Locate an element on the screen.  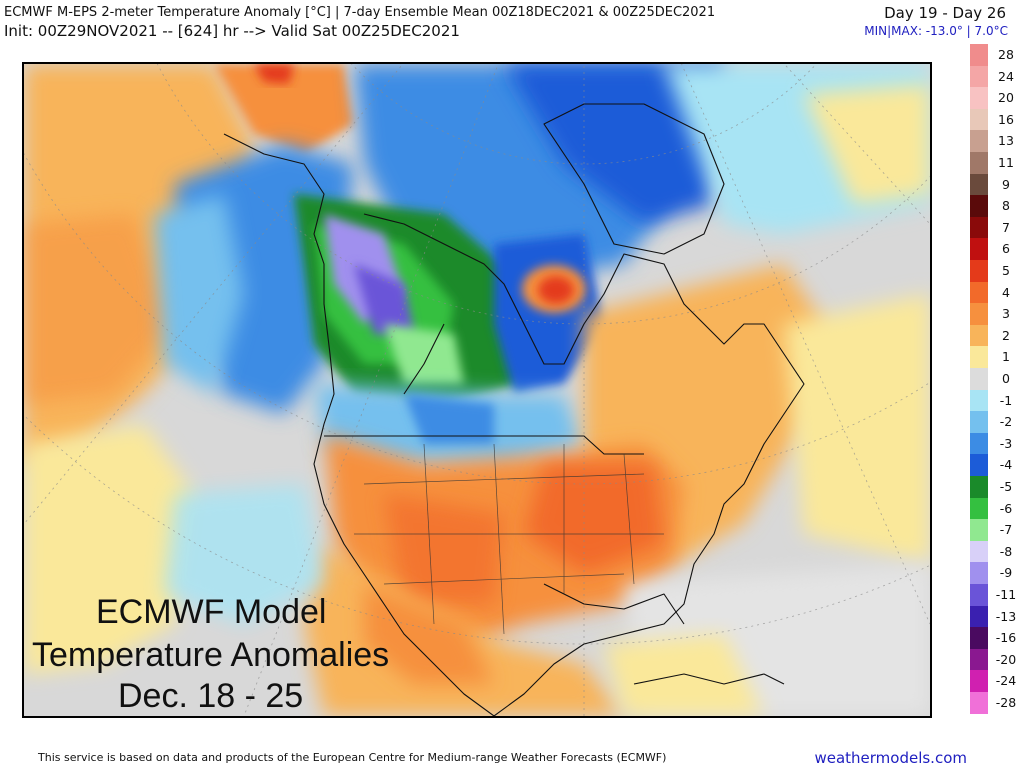
legend-entry: 24 is located at coordinates (995, 76).